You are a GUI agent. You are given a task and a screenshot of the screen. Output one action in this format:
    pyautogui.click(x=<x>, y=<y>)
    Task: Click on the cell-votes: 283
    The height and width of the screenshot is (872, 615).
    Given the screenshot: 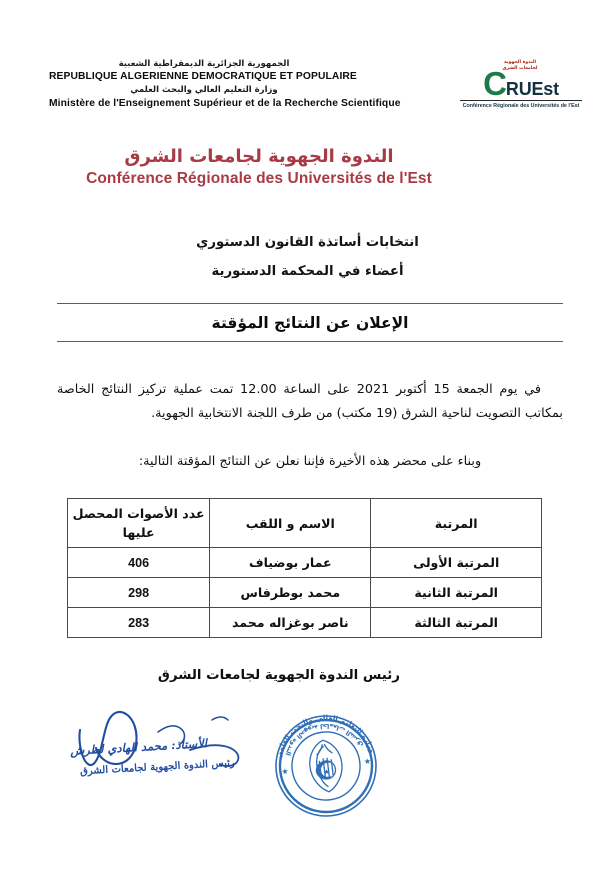 What is the action you would take?
    pyautogui.click(x=138, y=622)
    